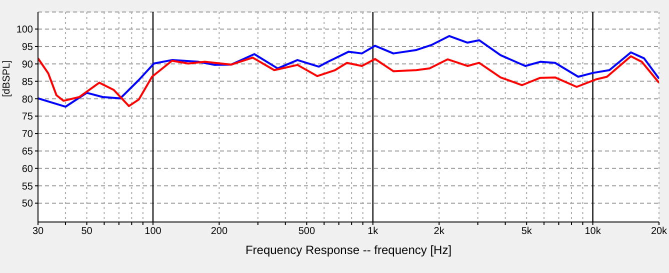 Image resolution: width=669 pixels, height=273 pixels. Describe the element at coordinates (348, 250) in the screenshot. I see `x-axis-title: Frequency Response -- frequency [Hz]` at that location.